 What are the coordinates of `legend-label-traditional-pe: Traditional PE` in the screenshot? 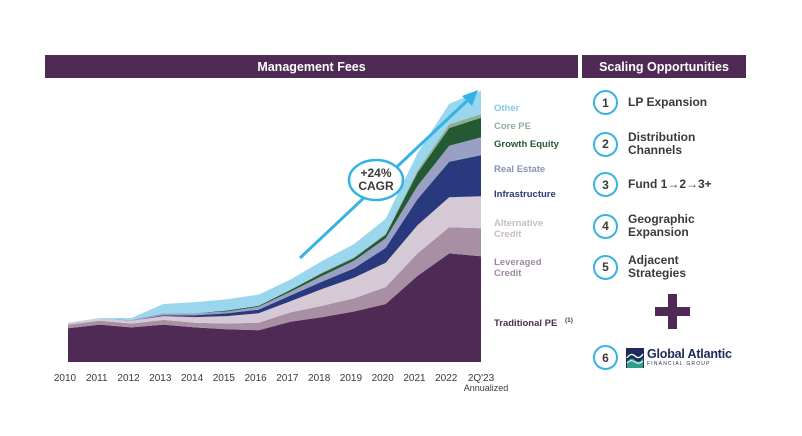 It's located at (525, 323).